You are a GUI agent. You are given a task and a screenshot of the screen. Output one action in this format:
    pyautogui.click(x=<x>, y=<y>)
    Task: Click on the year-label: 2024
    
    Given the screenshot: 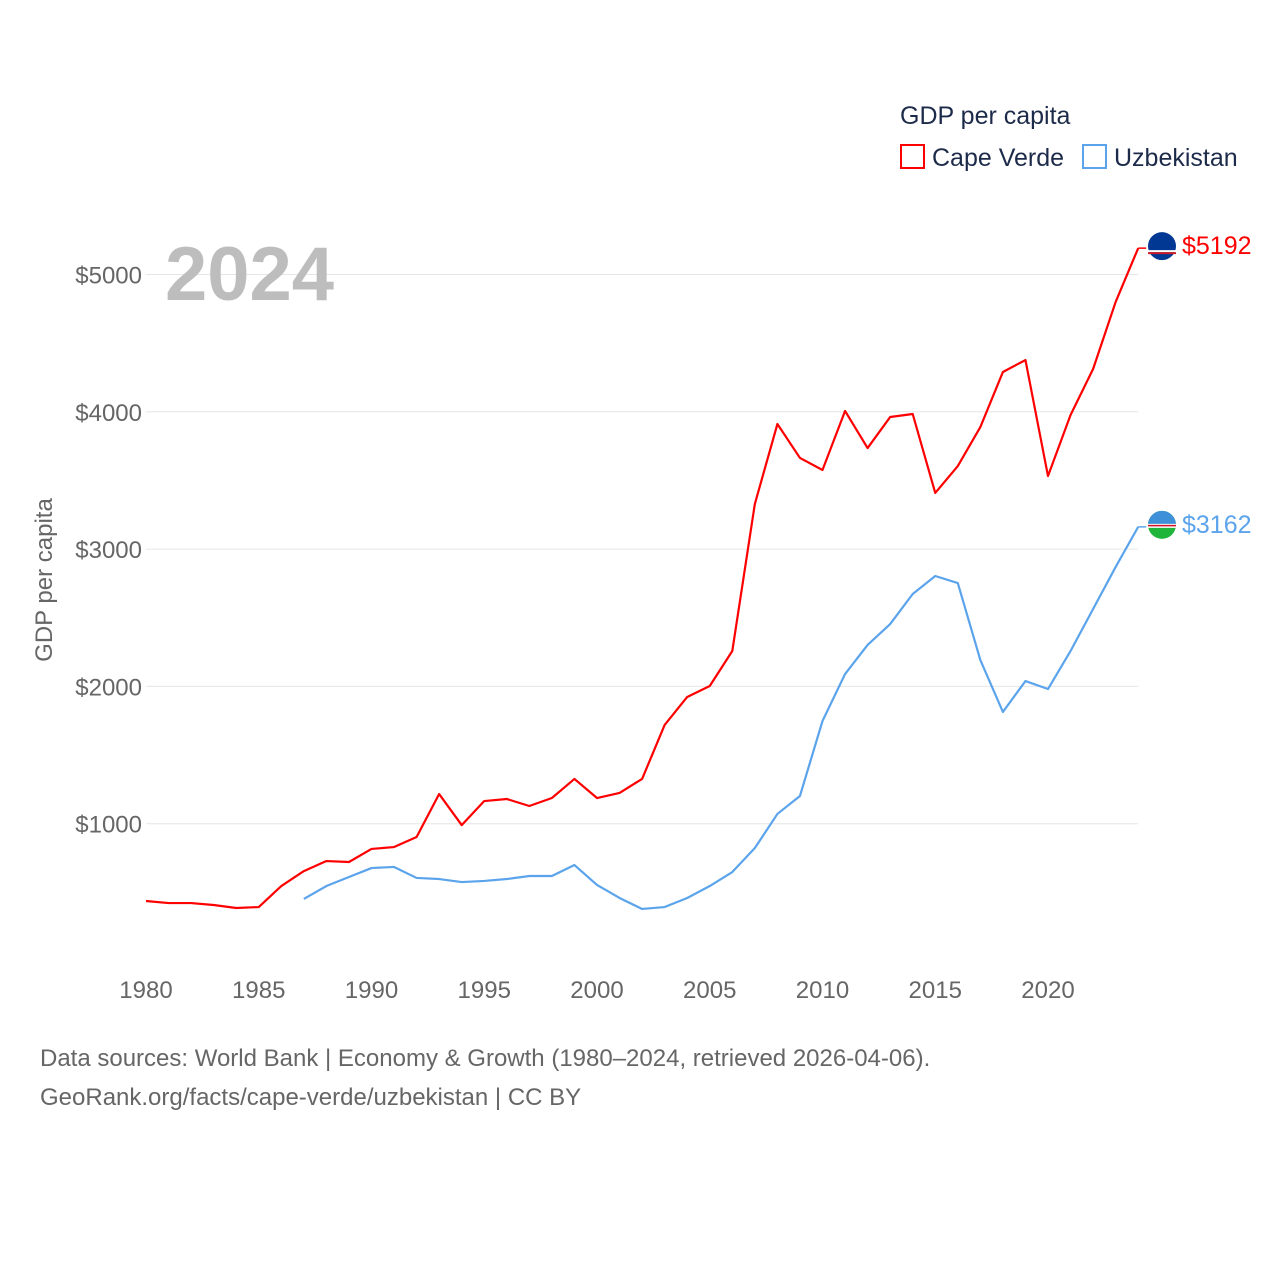 What is the action you would take?
    pyautogui.click(x=249, y=274)
    